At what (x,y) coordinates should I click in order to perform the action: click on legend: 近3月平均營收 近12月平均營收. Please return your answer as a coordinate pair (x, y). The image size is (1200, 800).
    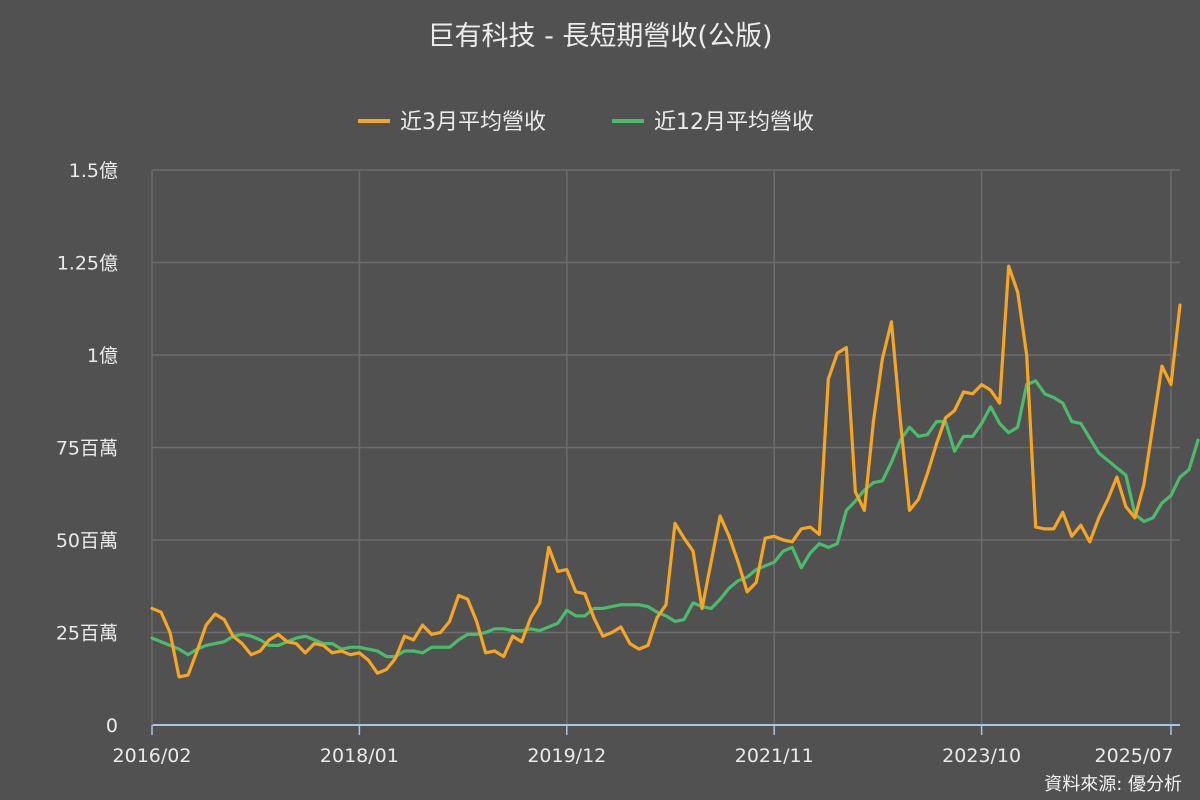
    Looking at the image, I should click on (586, 122).